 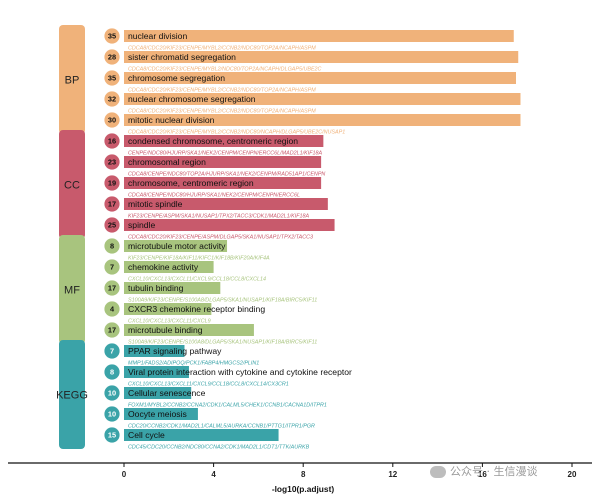 What do you see at coordinates (163, 267) in the screenshot?
I see `term-label: chemokine activity` at bounding box center [163, 267].